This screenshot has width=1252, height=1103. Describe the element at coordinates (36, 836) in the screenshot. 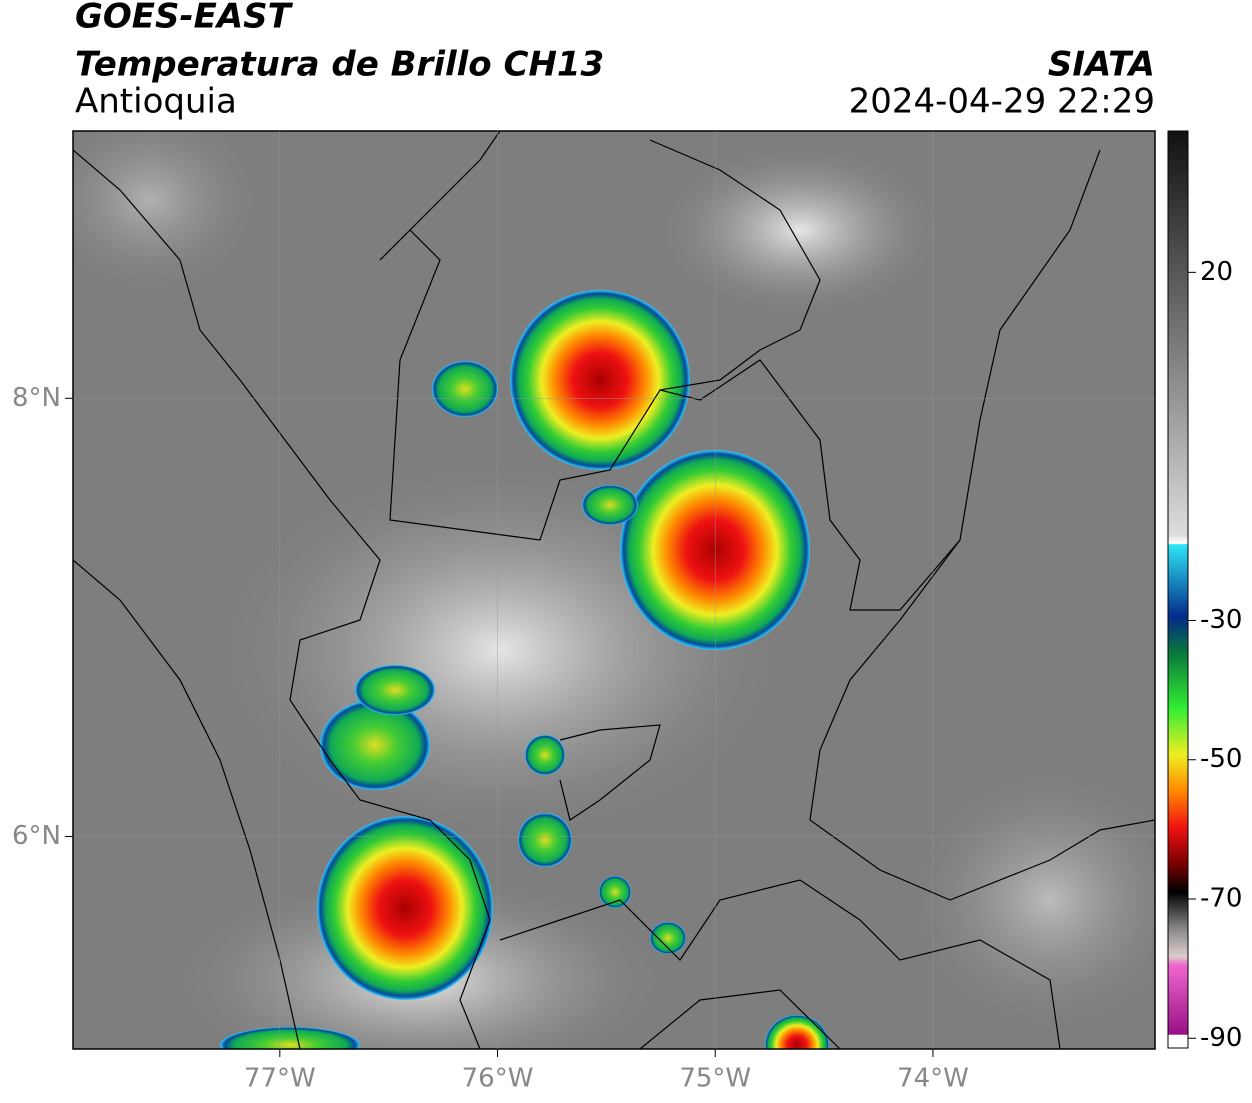

I see `y-tick-label: 6°N` at that location.